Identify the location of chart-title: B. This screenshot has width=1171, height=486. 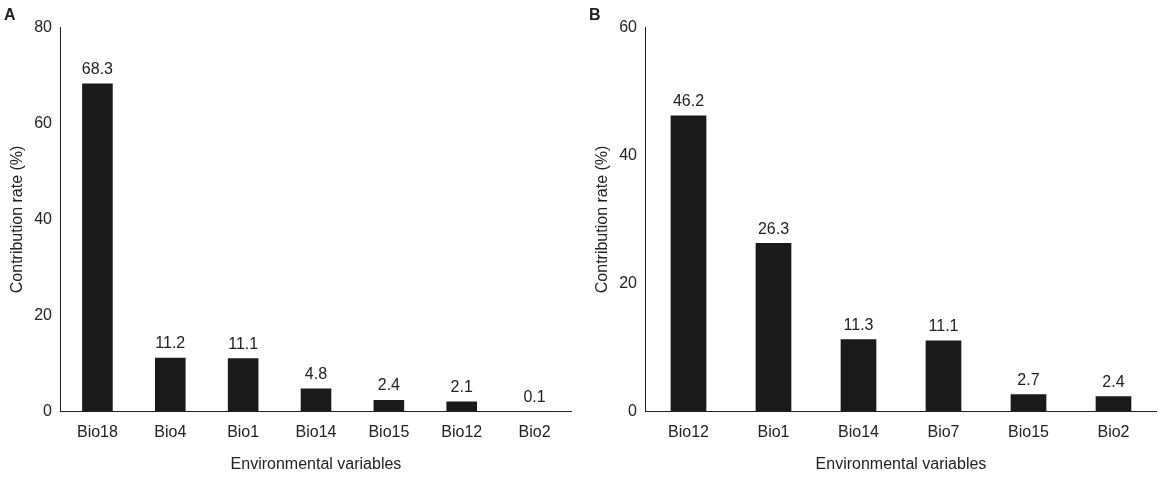
(595, 15).